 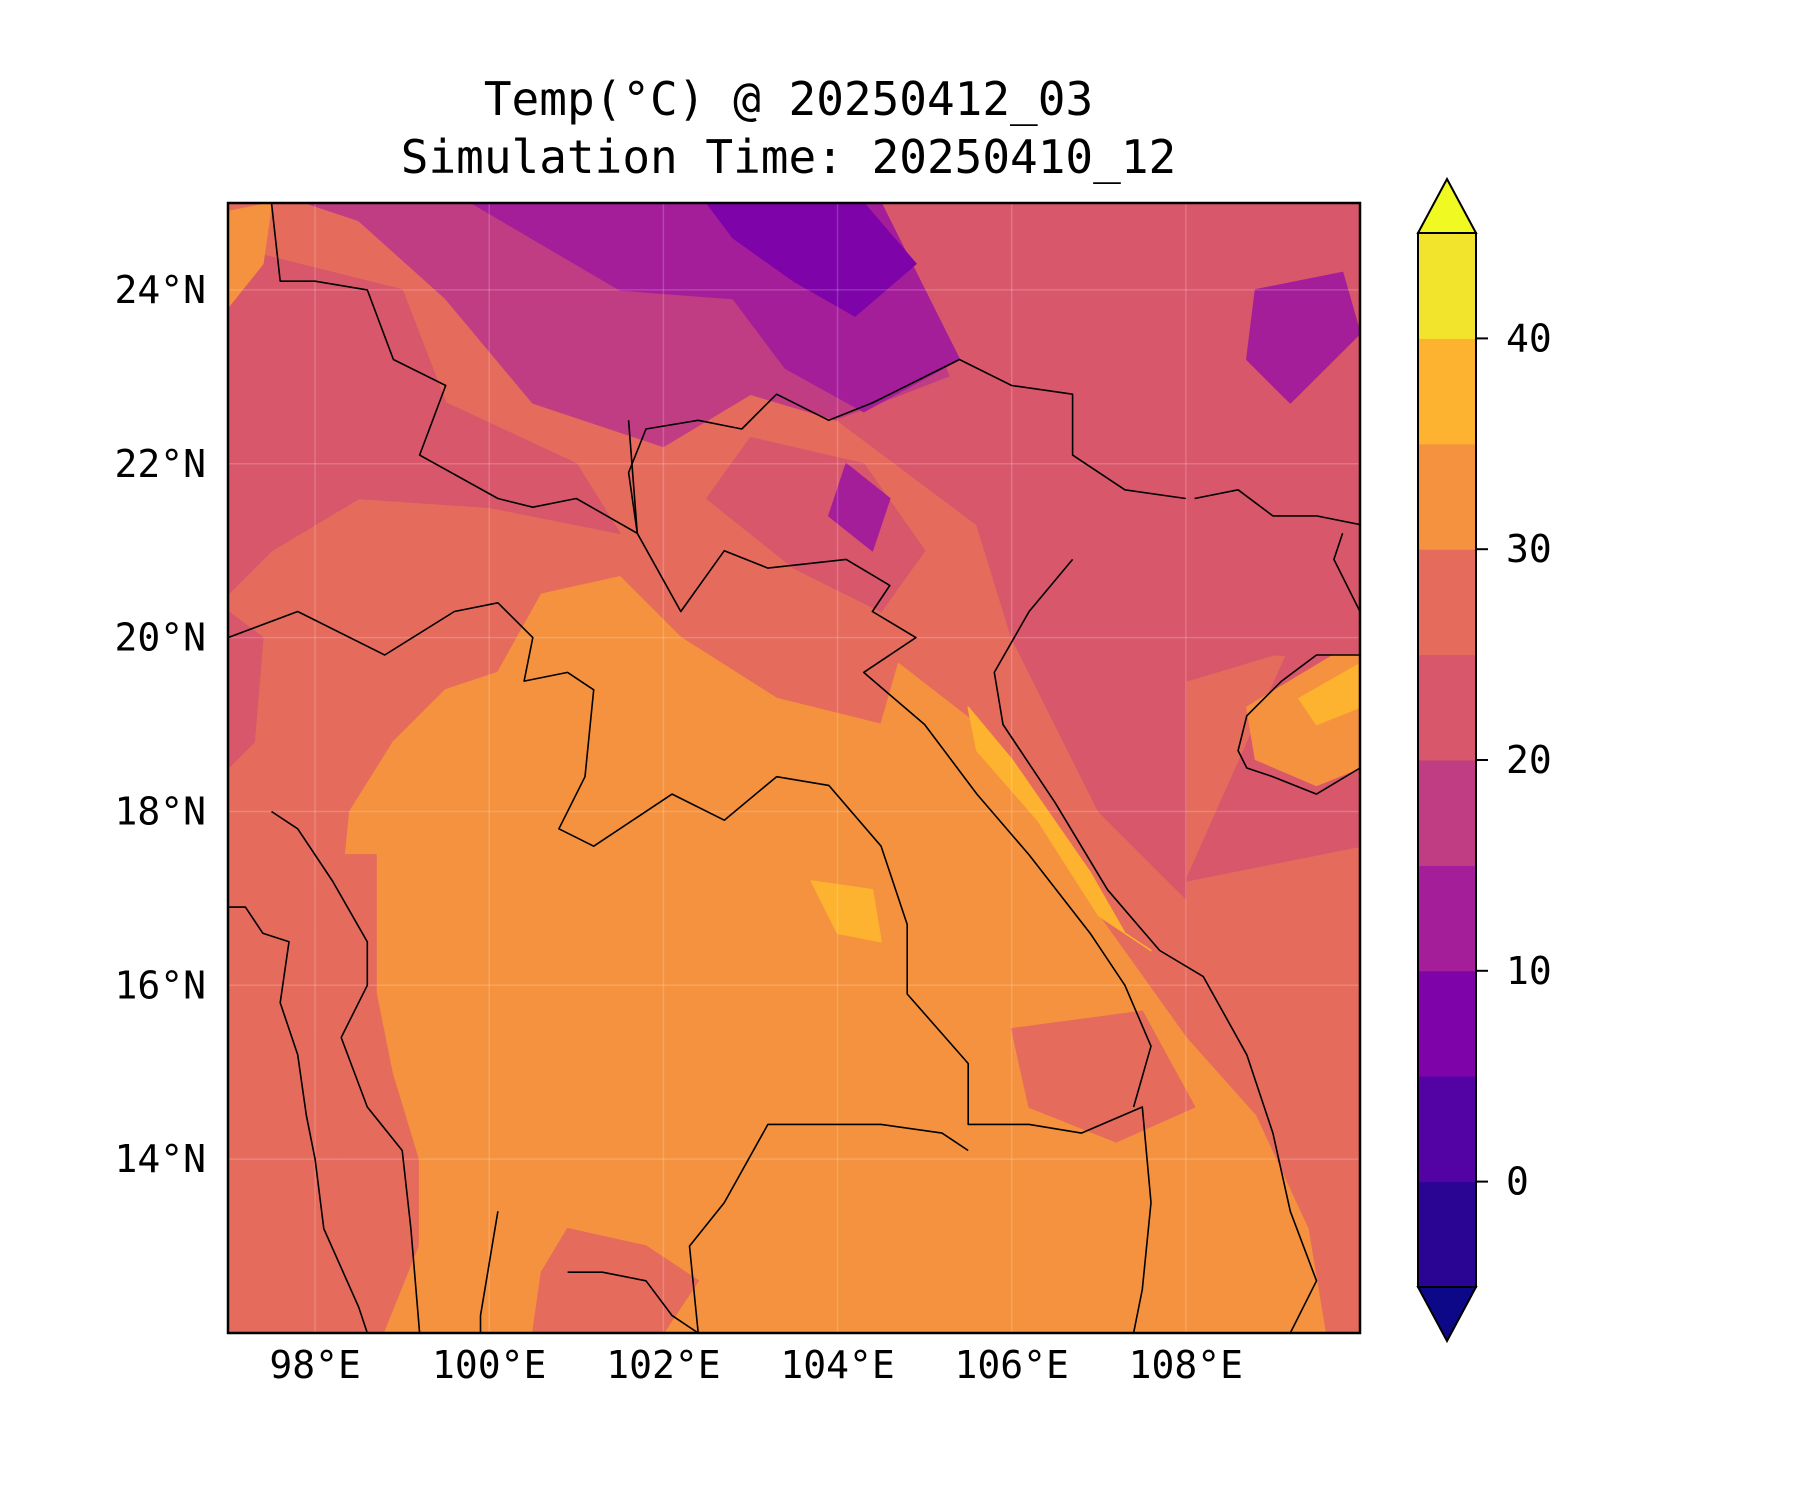 I want to click on colorbar-tick-label: 0, so click(x=1517, y=1182).